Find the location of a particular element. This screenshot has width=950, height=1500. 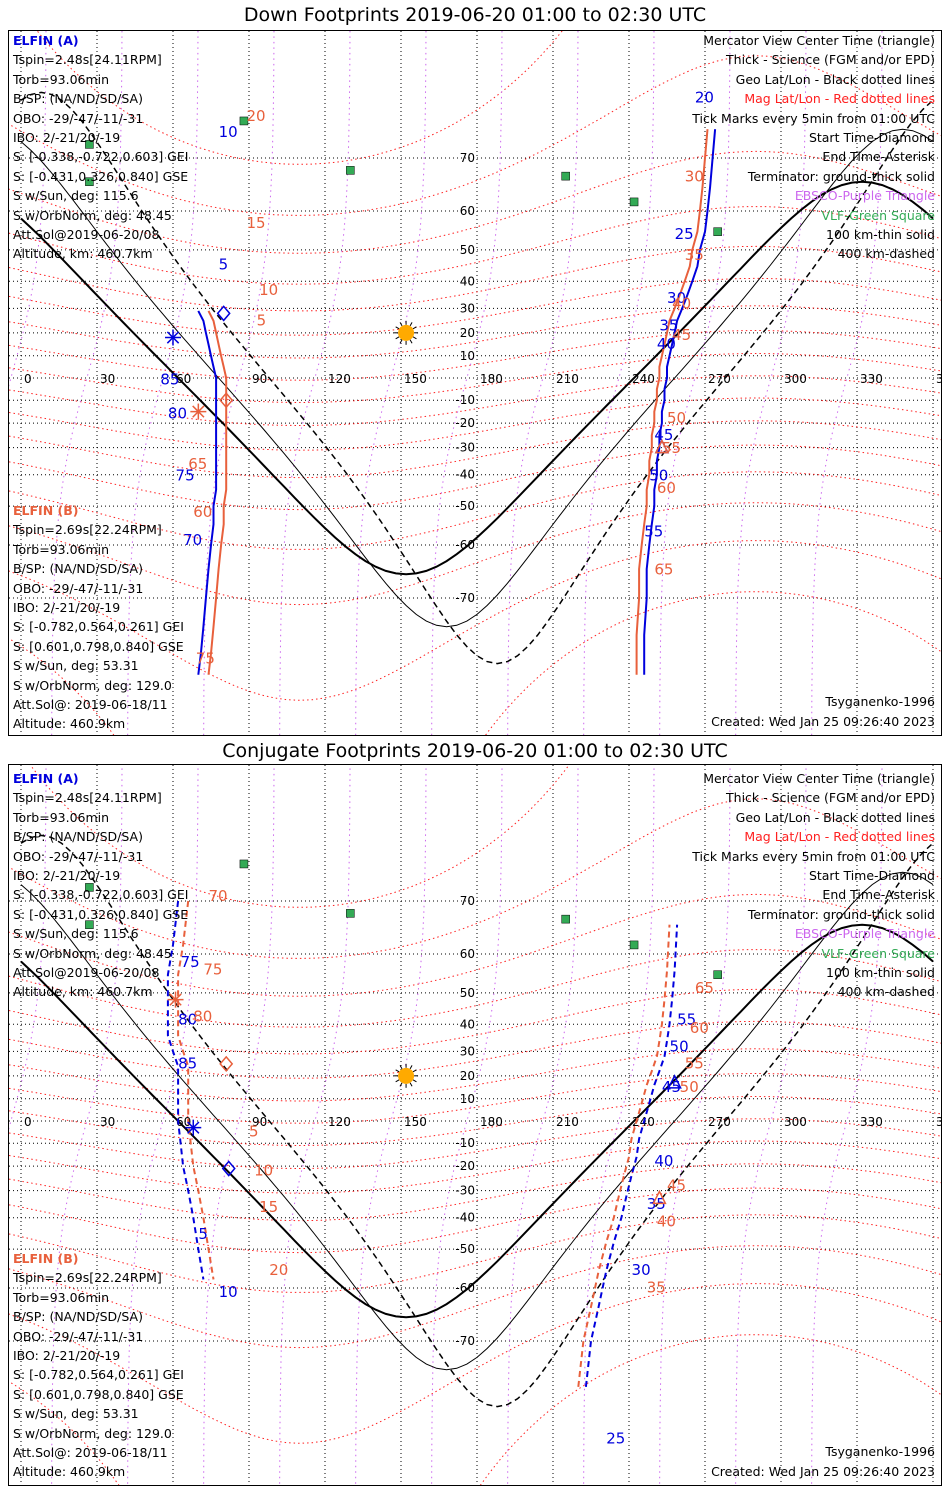

elfin-b-line: Att.Sol@: 2019-06-18/11 is located at coordinates (90, 1453).